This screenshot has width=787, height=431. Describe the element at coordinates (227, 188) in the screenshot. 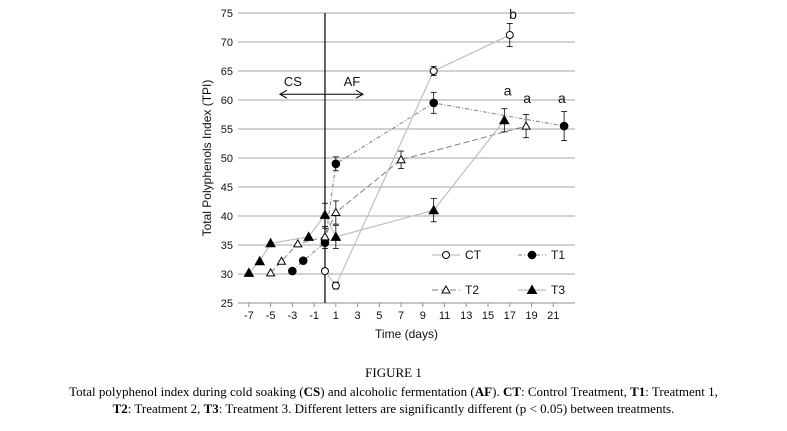

I see `y-tick-label: 45` at that location.